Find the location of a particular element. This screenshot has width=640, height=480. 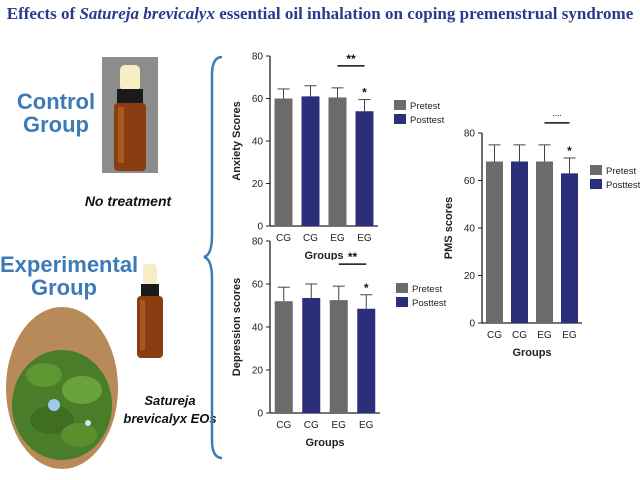

pms-legend-label: Posttest is located at coordinates (623, 185).